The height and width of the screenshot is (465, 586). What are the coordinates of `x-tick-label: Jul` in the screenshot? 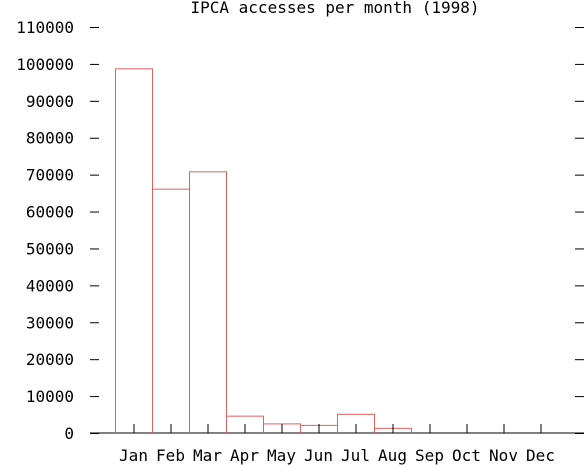 It's located at (355, 455).